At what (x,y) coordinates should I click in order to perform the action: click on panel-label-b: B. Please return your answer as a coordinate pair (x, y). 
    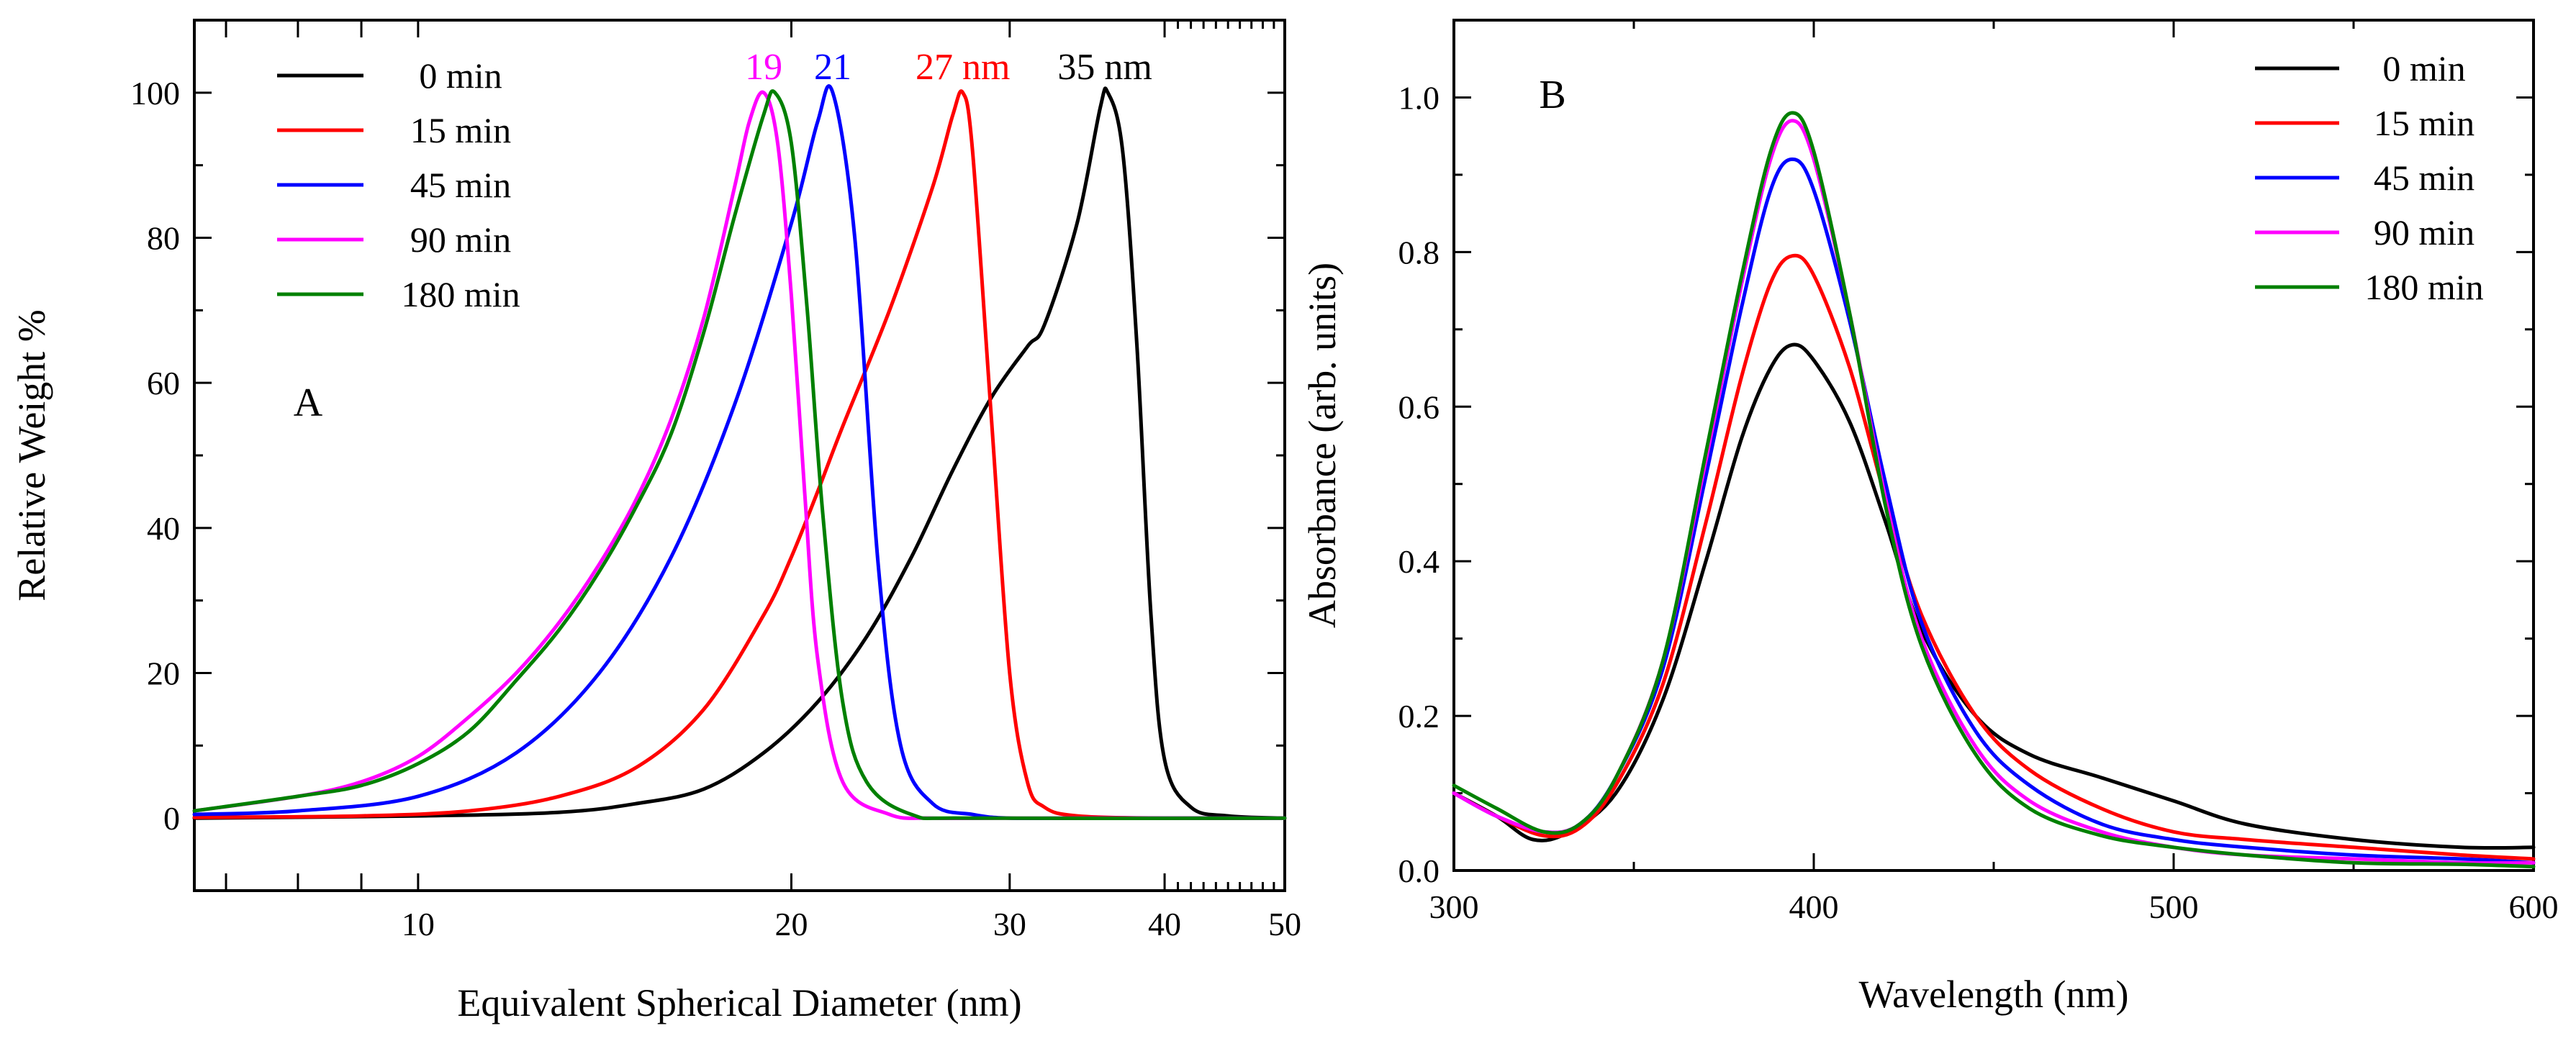
    Looking at the image, I should click on (1552, 95).